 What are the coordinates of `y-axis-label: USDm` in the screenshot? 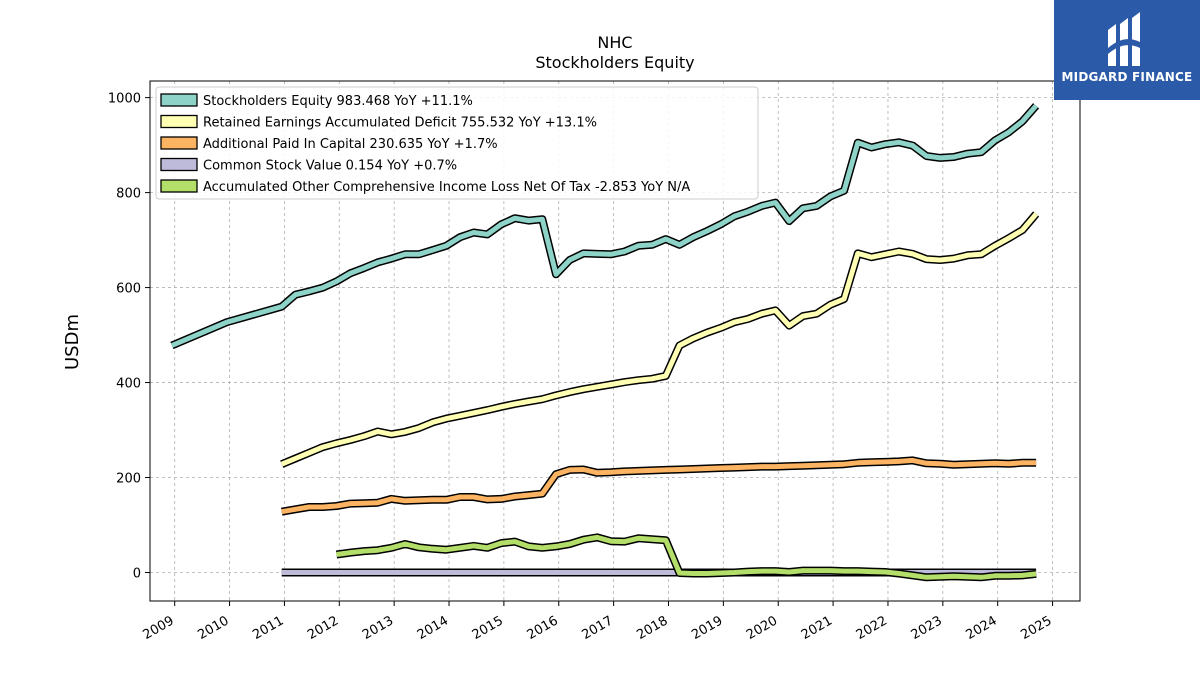 It's located at (72, 342).